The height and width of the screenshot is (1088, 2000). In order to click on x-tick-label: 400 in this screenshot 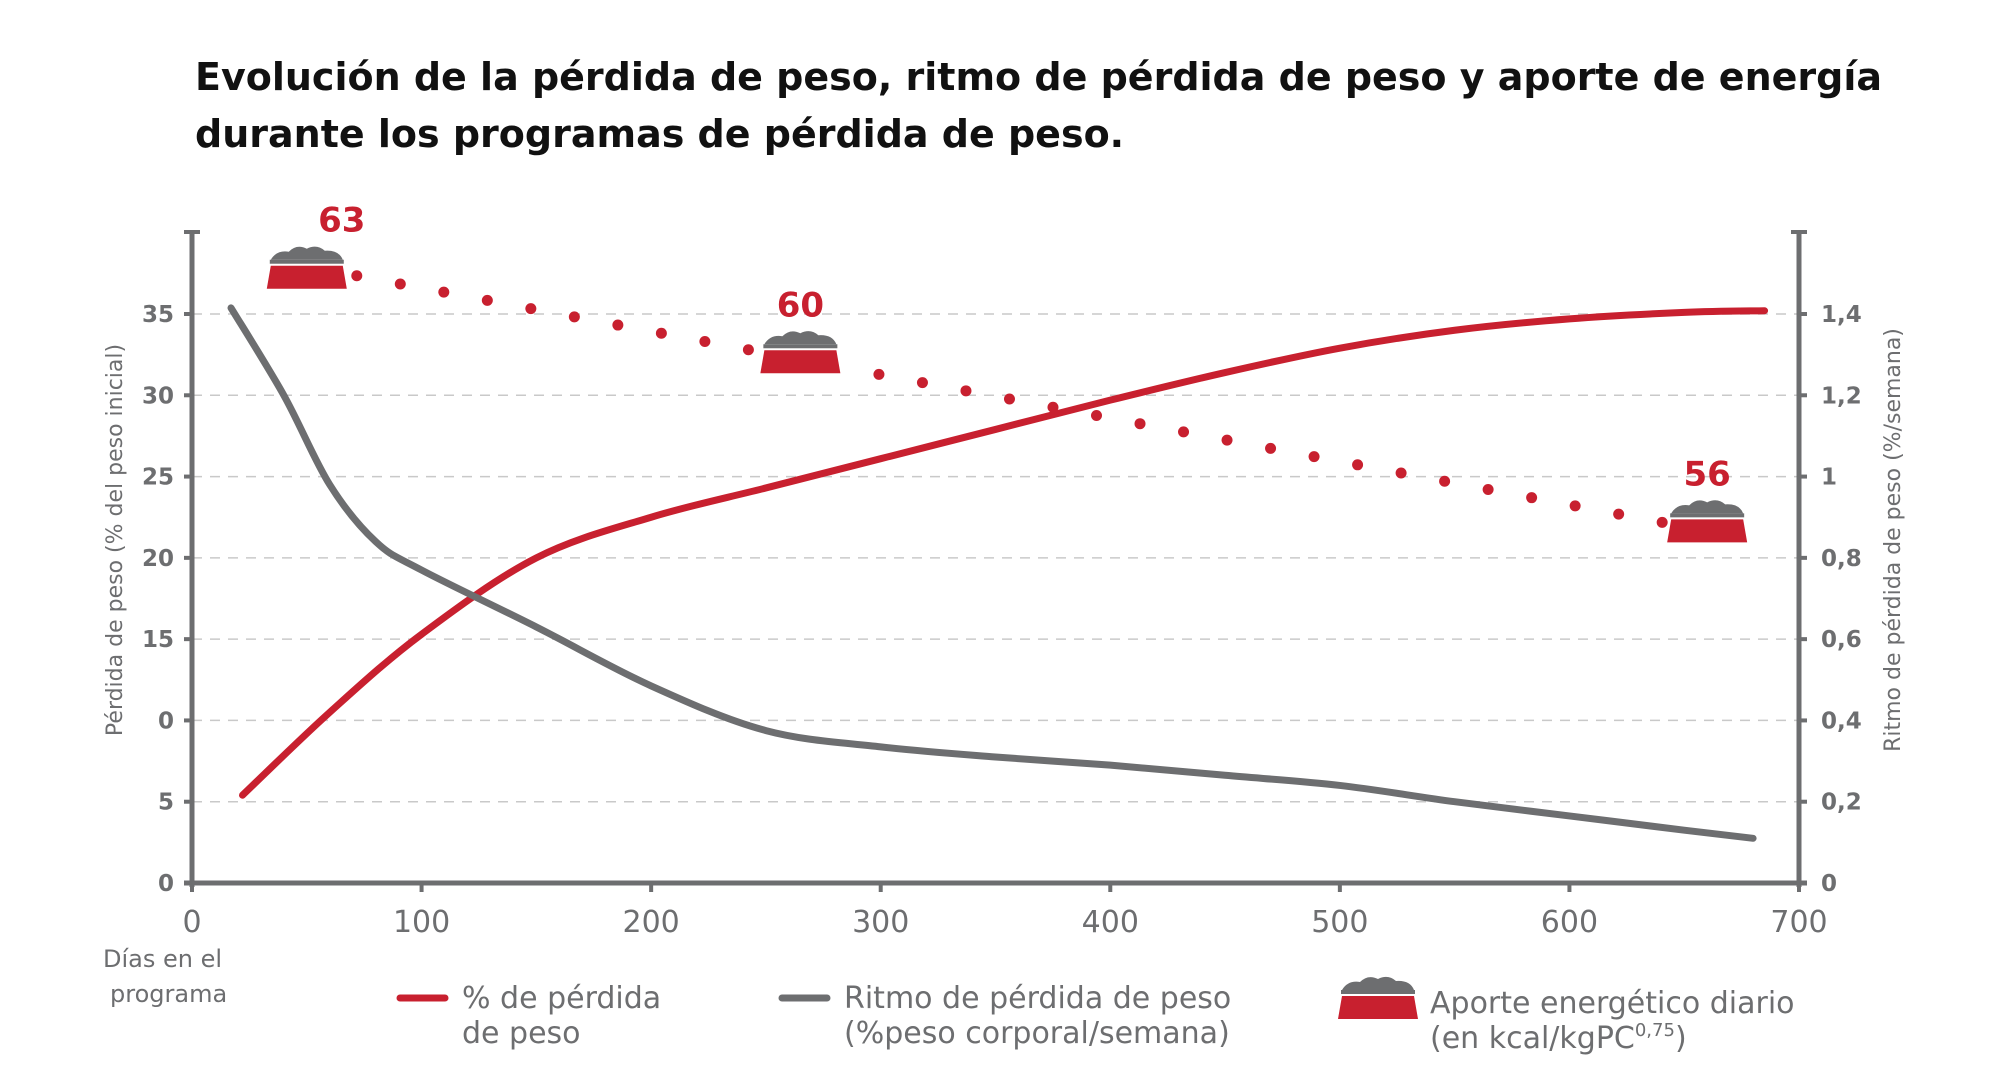, I will do `click(1110, 922)`.